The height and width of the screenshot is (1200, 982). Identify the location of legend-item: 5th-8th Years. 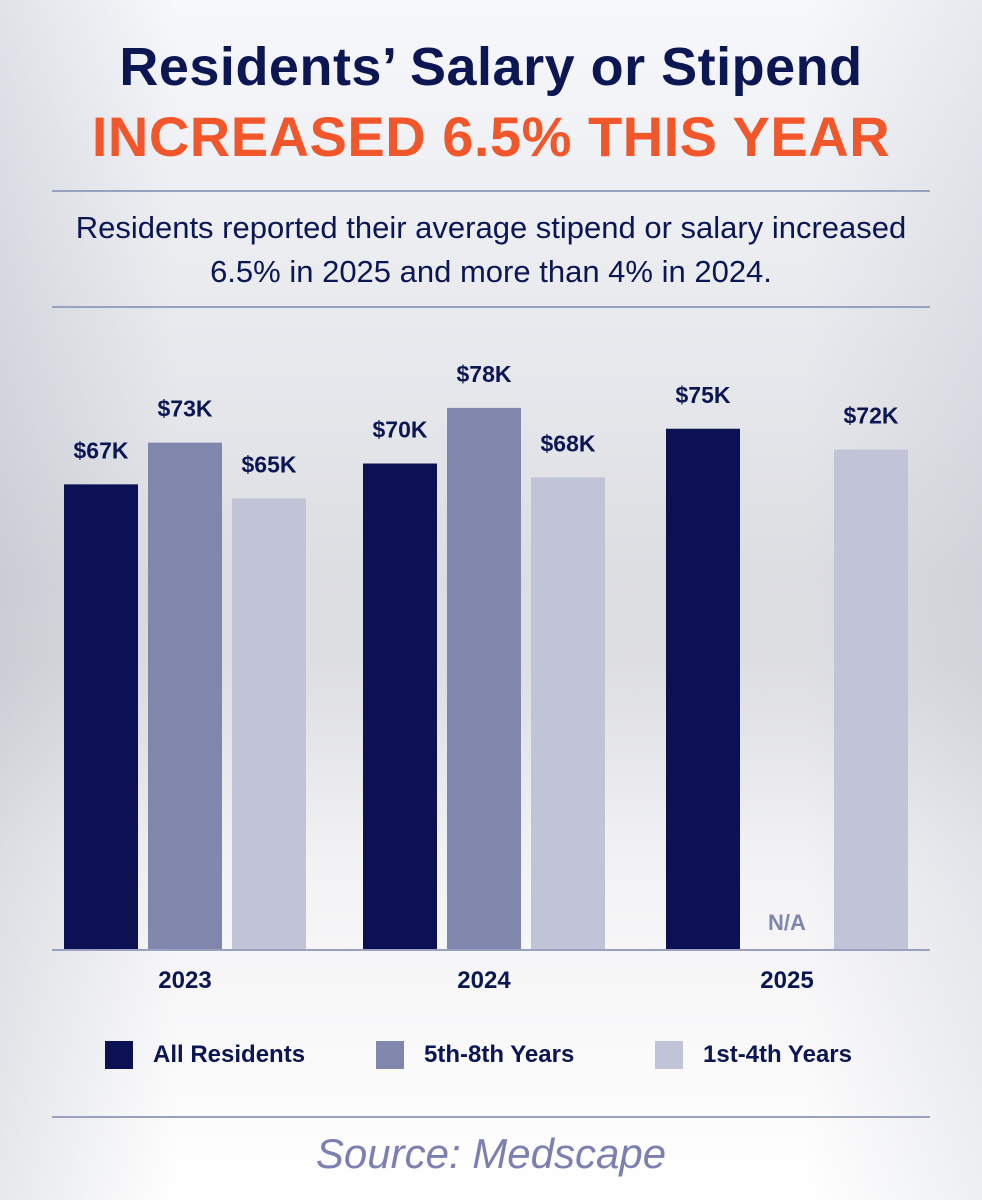
(475, 1055).